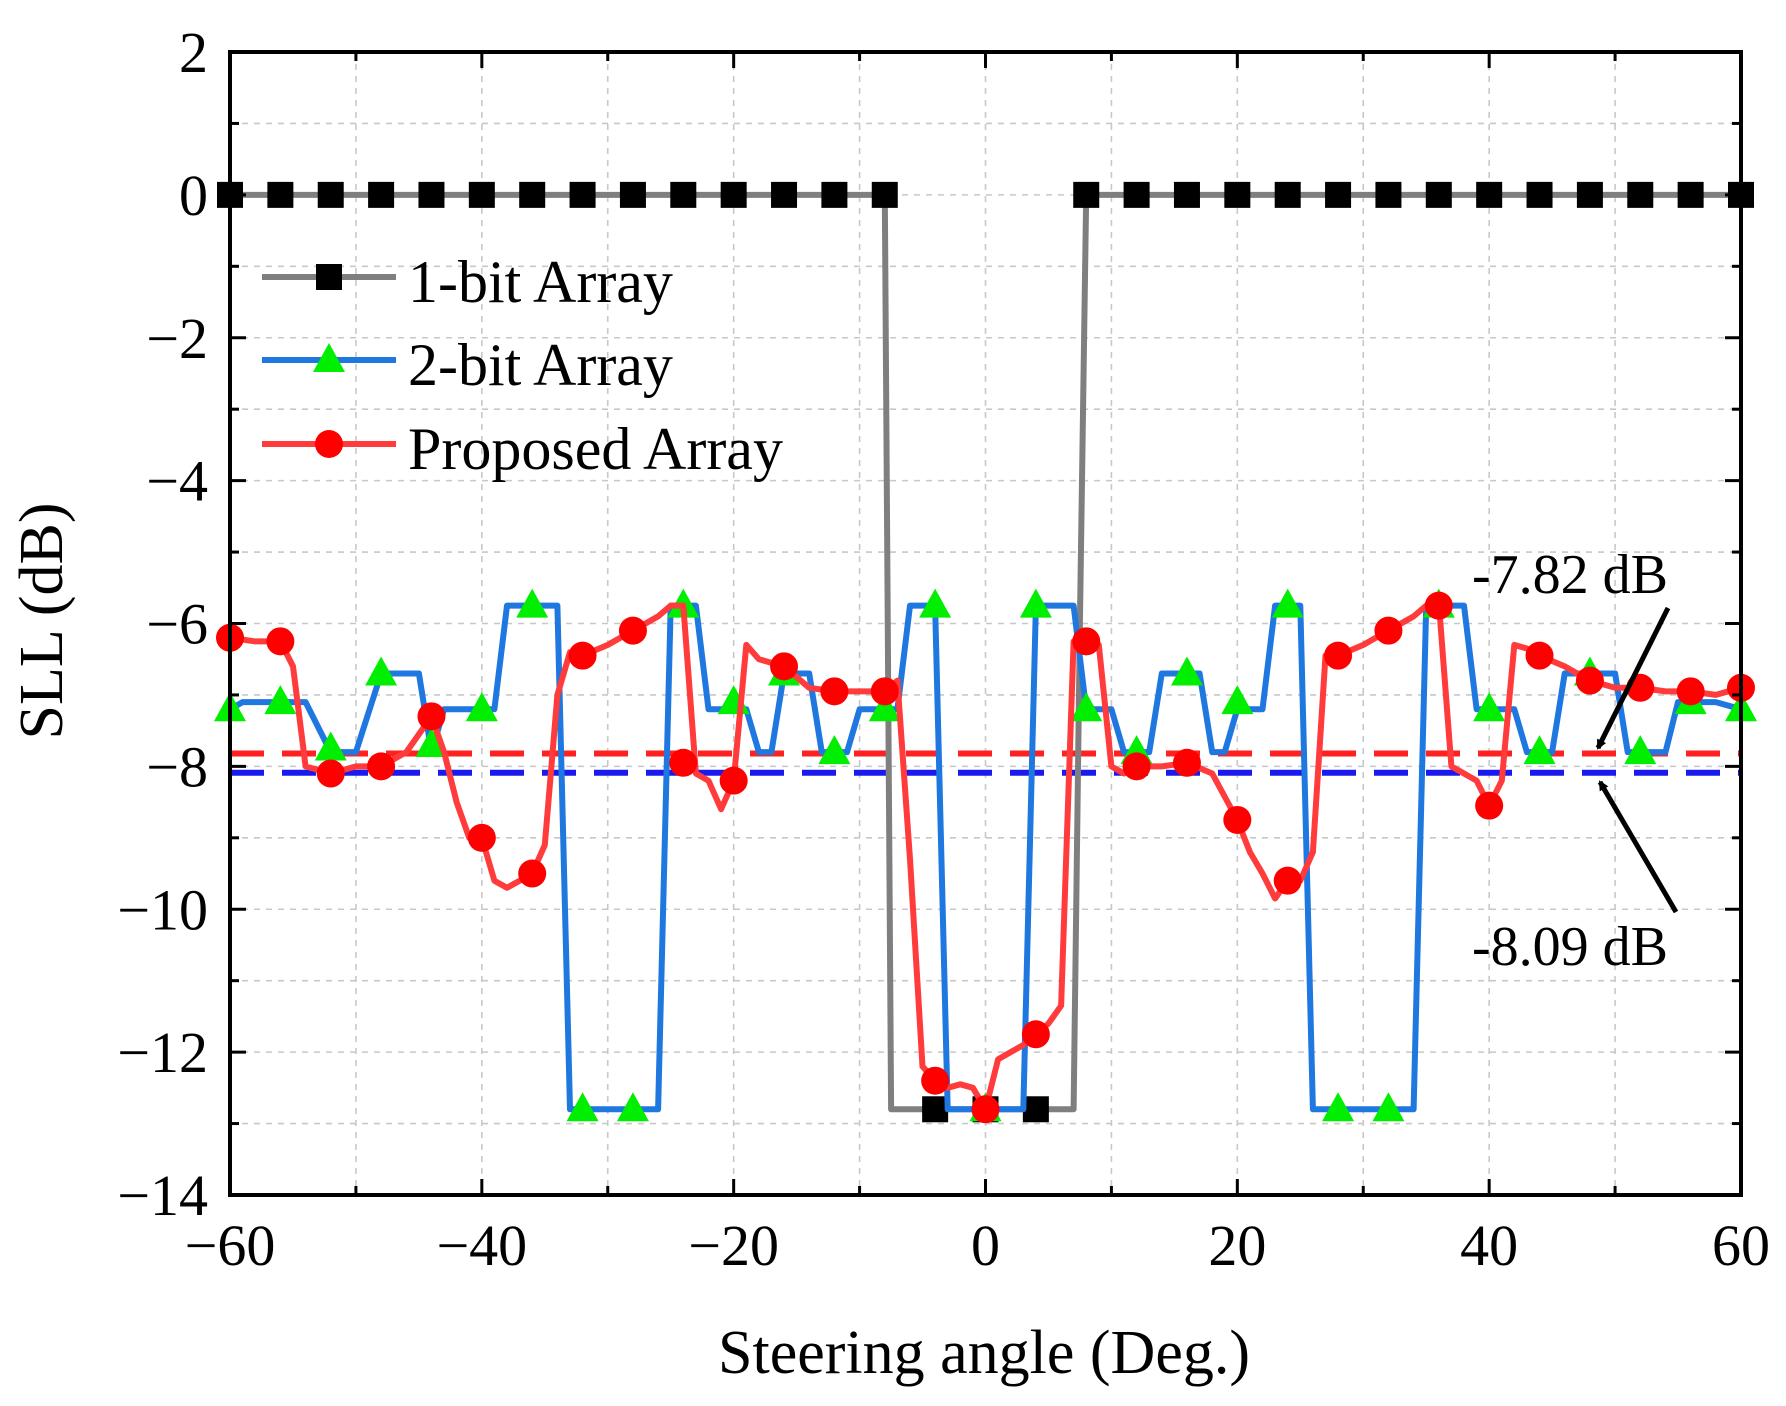 The width and height of the screenshot is (1786, 1406). I want to click on y-tick-label: 2, so click(193, 52).